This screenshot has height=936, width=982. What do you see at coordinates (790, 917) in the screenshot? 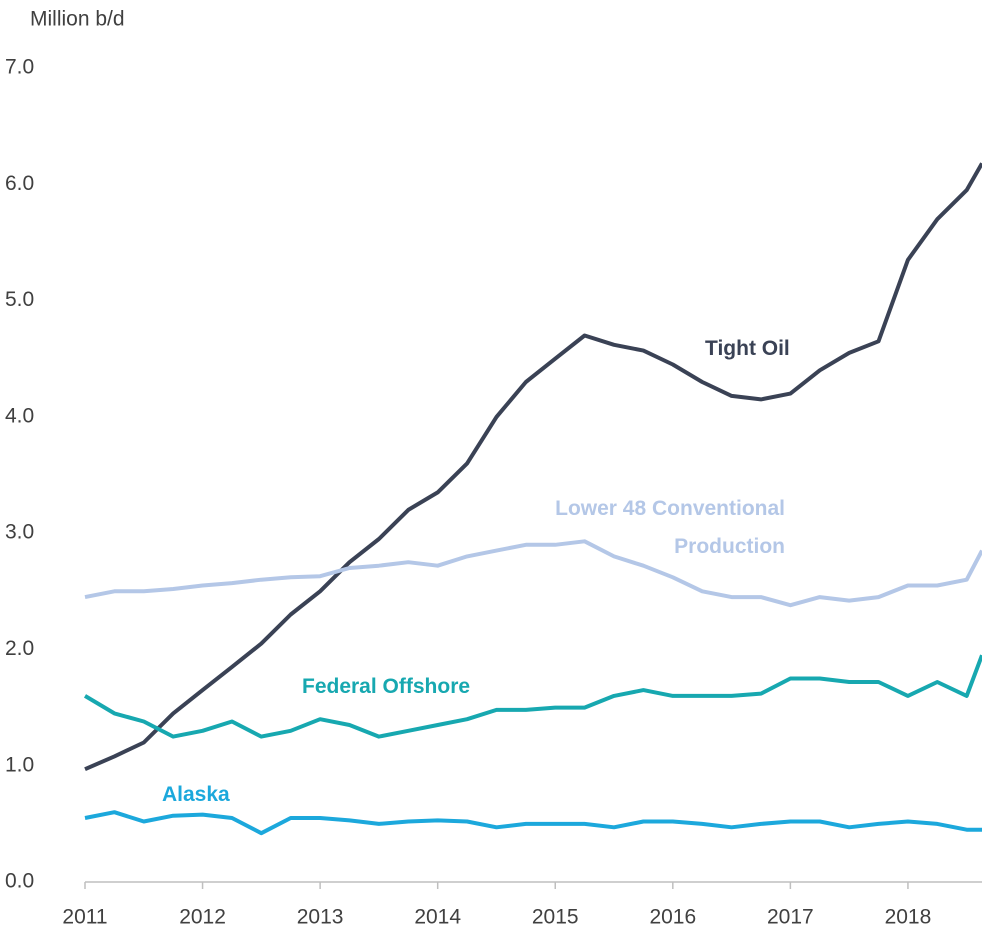
I see `x-tick-label: 2017` at bounding box center [790, 917].